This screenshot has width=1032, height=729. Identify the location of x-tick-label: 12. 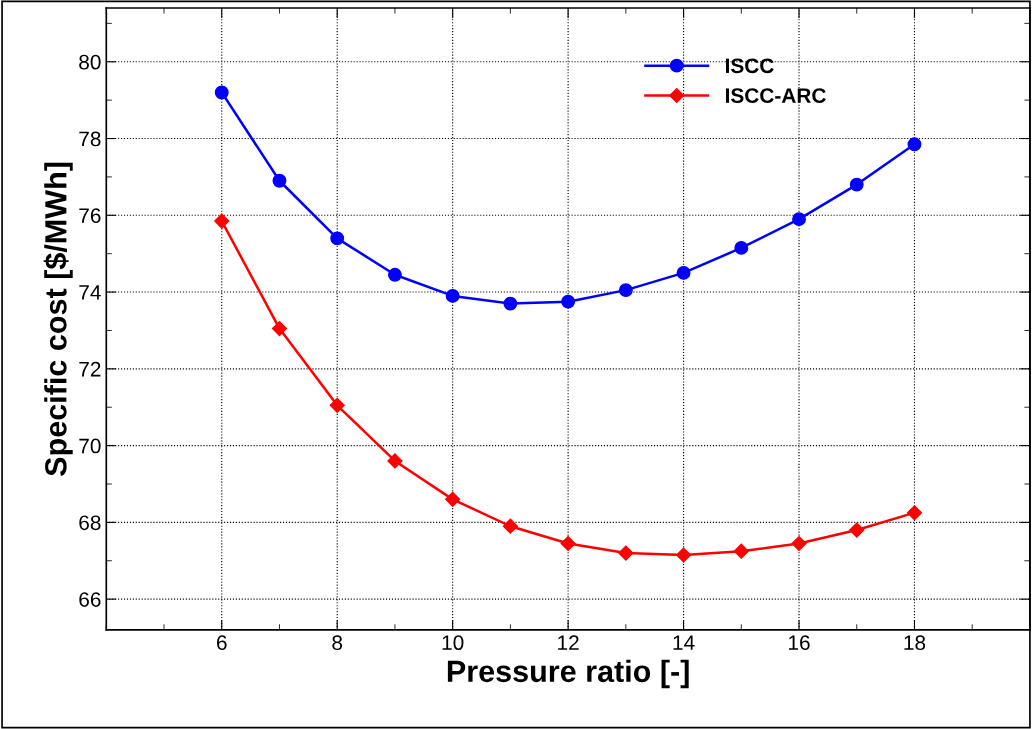
(568, 642).